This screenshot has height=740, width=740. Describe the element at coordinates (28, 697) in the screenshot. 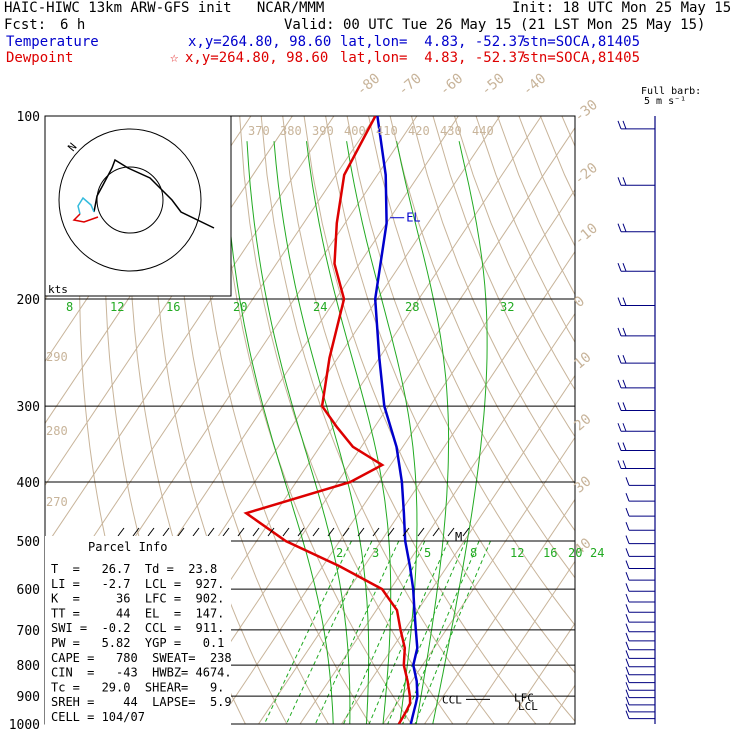

I see `pressure-label: 900` at that location.